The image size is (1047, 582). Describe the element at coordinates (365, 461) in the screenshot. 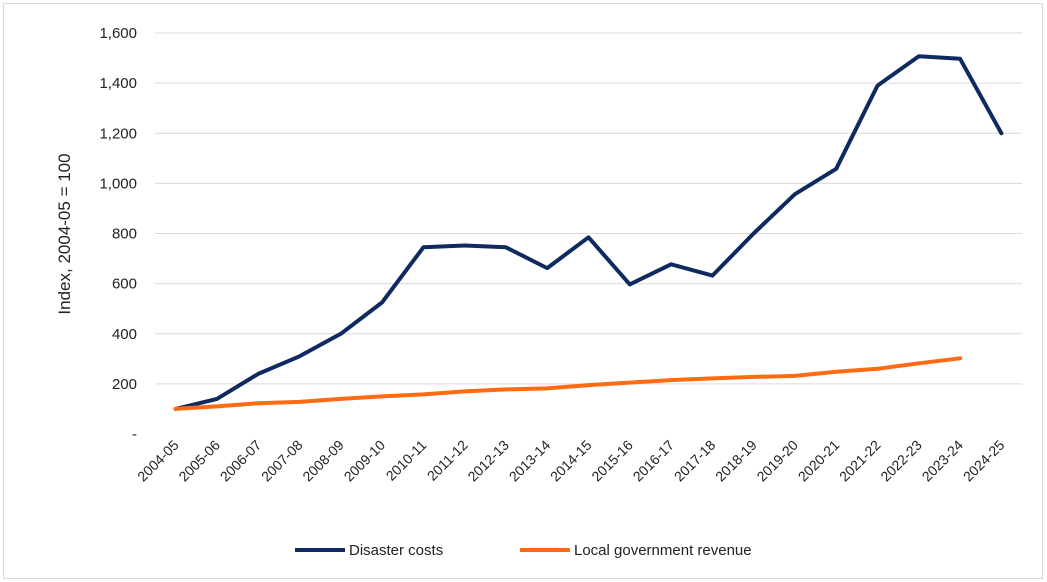

I see `x-tick-label: 2009-10` at that location.